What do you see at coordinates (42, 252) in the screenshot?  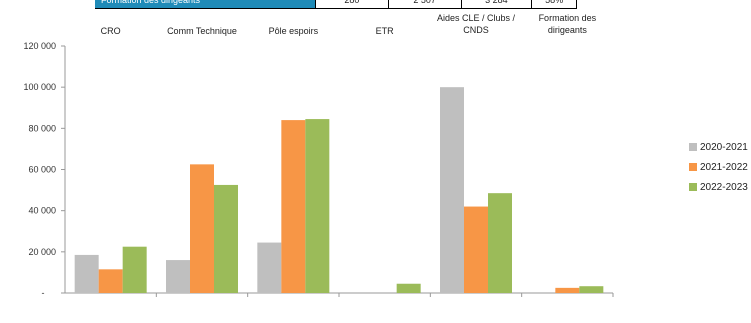 I see `y-tick-label: 20 000` at bounding box center [42, 252].